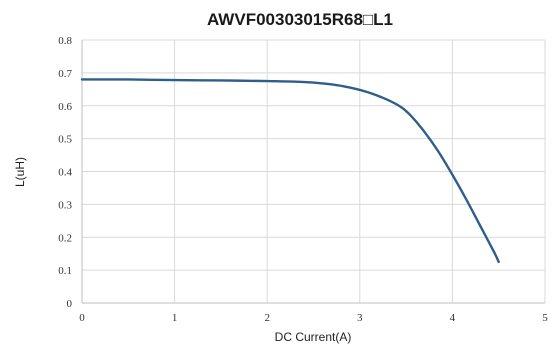 This screenshot has width=553, height=353. What do you see at coordinates (267, 318) in the screenshot?
I see `x-tick-label-2: 2` at bounding box center [267, 318].